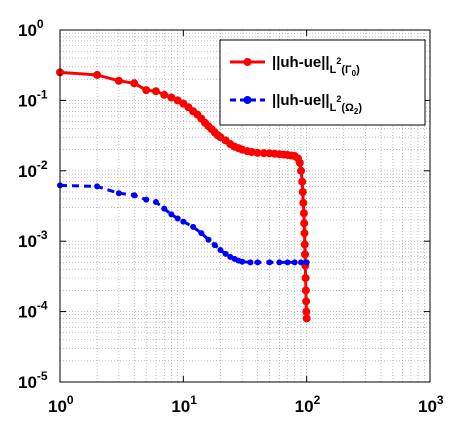 The height and width of the screenshot is (435, 474). What do you see at coordinates (317, 104) in the screenshot?
I see `legend-label: ||uh-ue||L2(Ω2)` at bounding box center [317, 104].